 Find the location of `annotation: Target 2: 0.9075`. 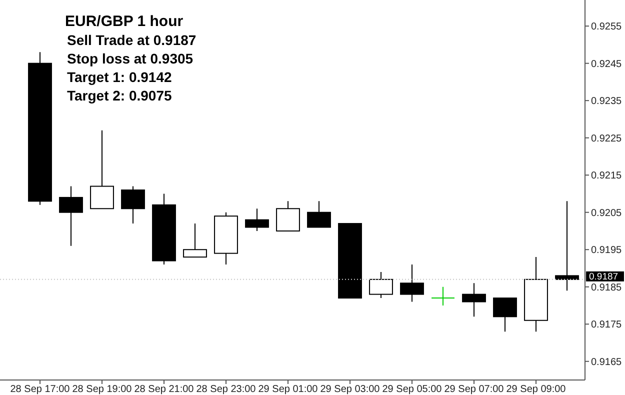

annotation: Target 2: 0.9075 is located at coordinates (119, 96).